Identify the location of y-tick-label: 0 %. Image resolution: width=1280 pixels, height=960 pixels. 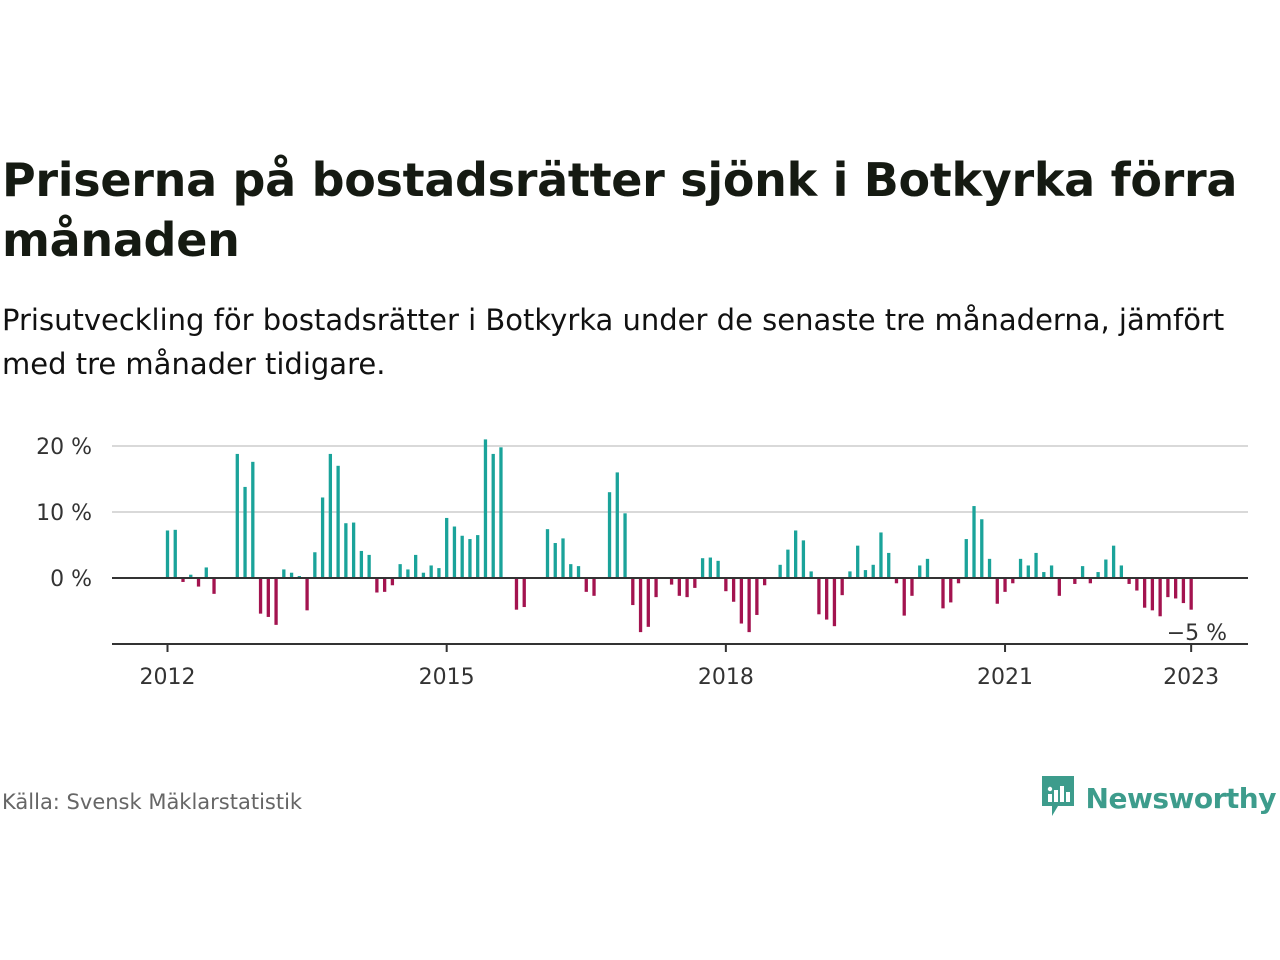
(71, 579).